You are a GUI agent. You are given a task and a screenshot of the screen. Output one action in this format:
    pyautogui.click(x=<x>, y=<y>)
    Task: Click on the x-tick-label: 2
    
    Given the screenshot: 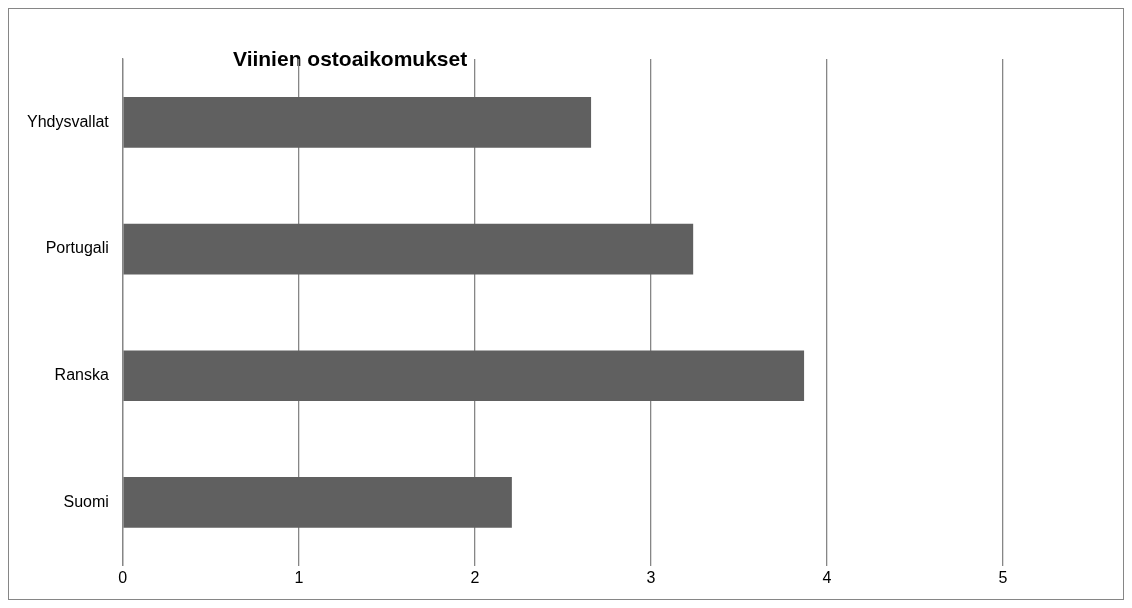 What is the action you would take?
    pyautogui.click(x=475, y=577)
    